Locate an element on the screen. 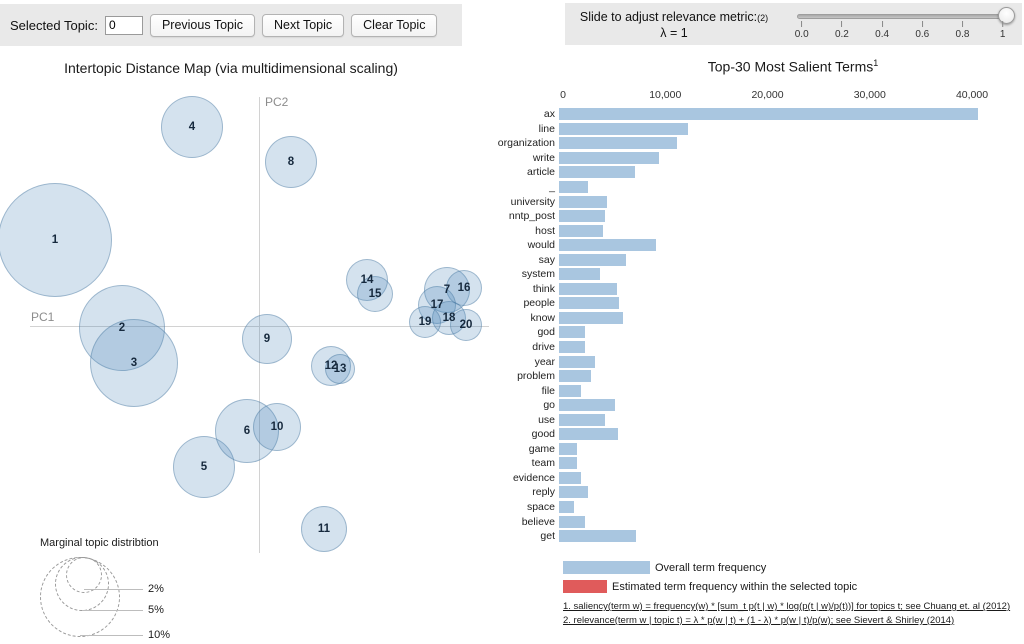 The height and width of the screenshot is (644, 1024). term-row-would: would is located at coordinates (737, 245).